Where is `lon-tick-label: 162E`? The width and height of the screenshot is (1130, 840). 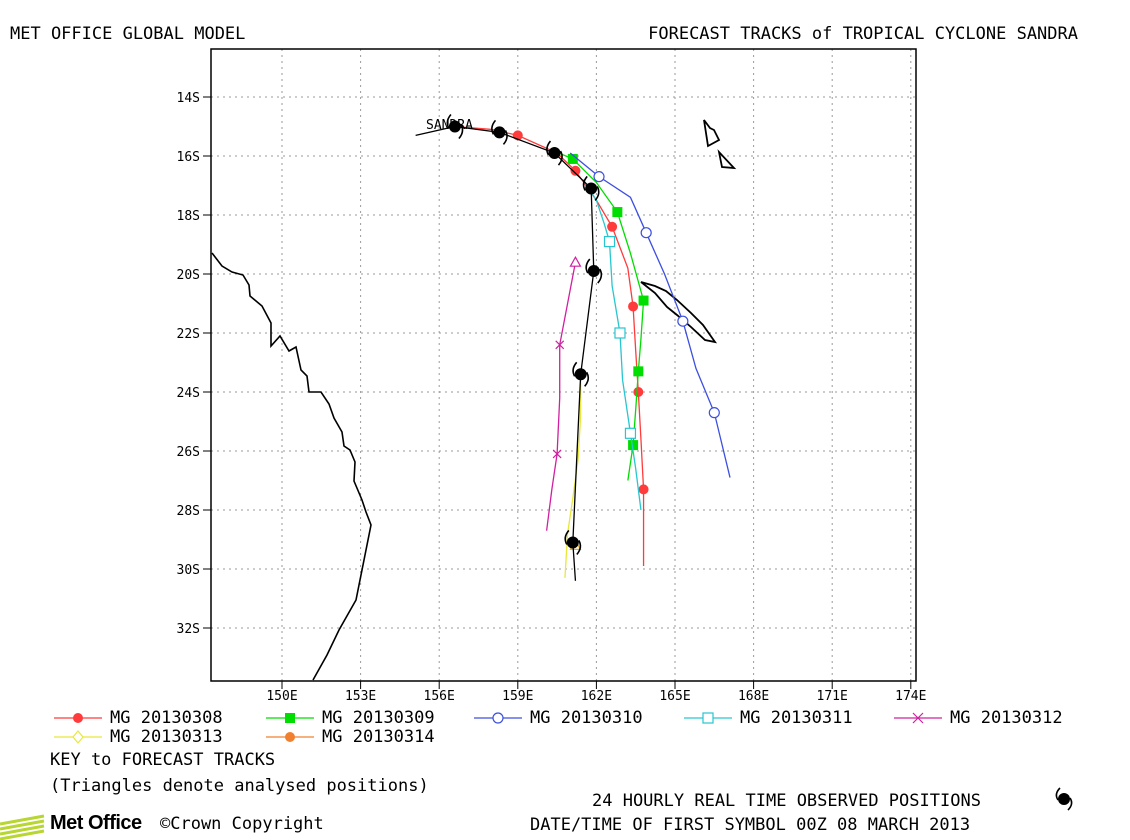 lon-tick-label: 162E is located at coordinates (596, 696).